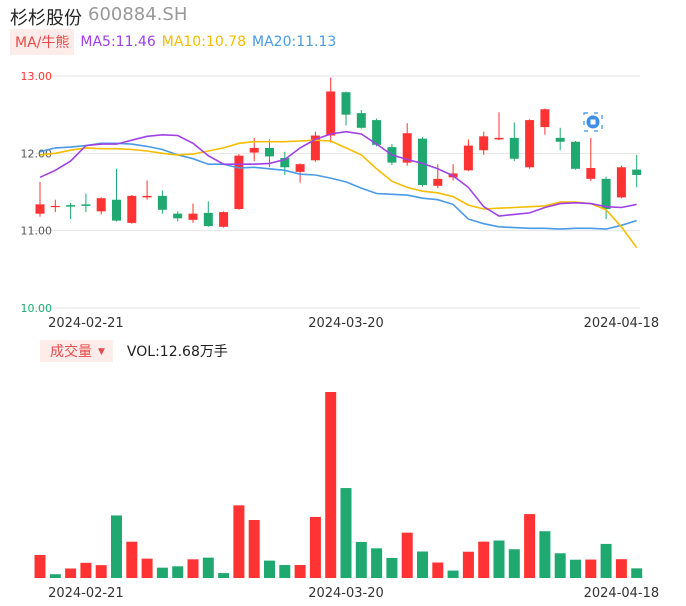 This screenshot has height=606, width=686. I want to click on volume-x-axis: 2024-02-21 2024-03-20 2024-04-18, so click(353, 593).